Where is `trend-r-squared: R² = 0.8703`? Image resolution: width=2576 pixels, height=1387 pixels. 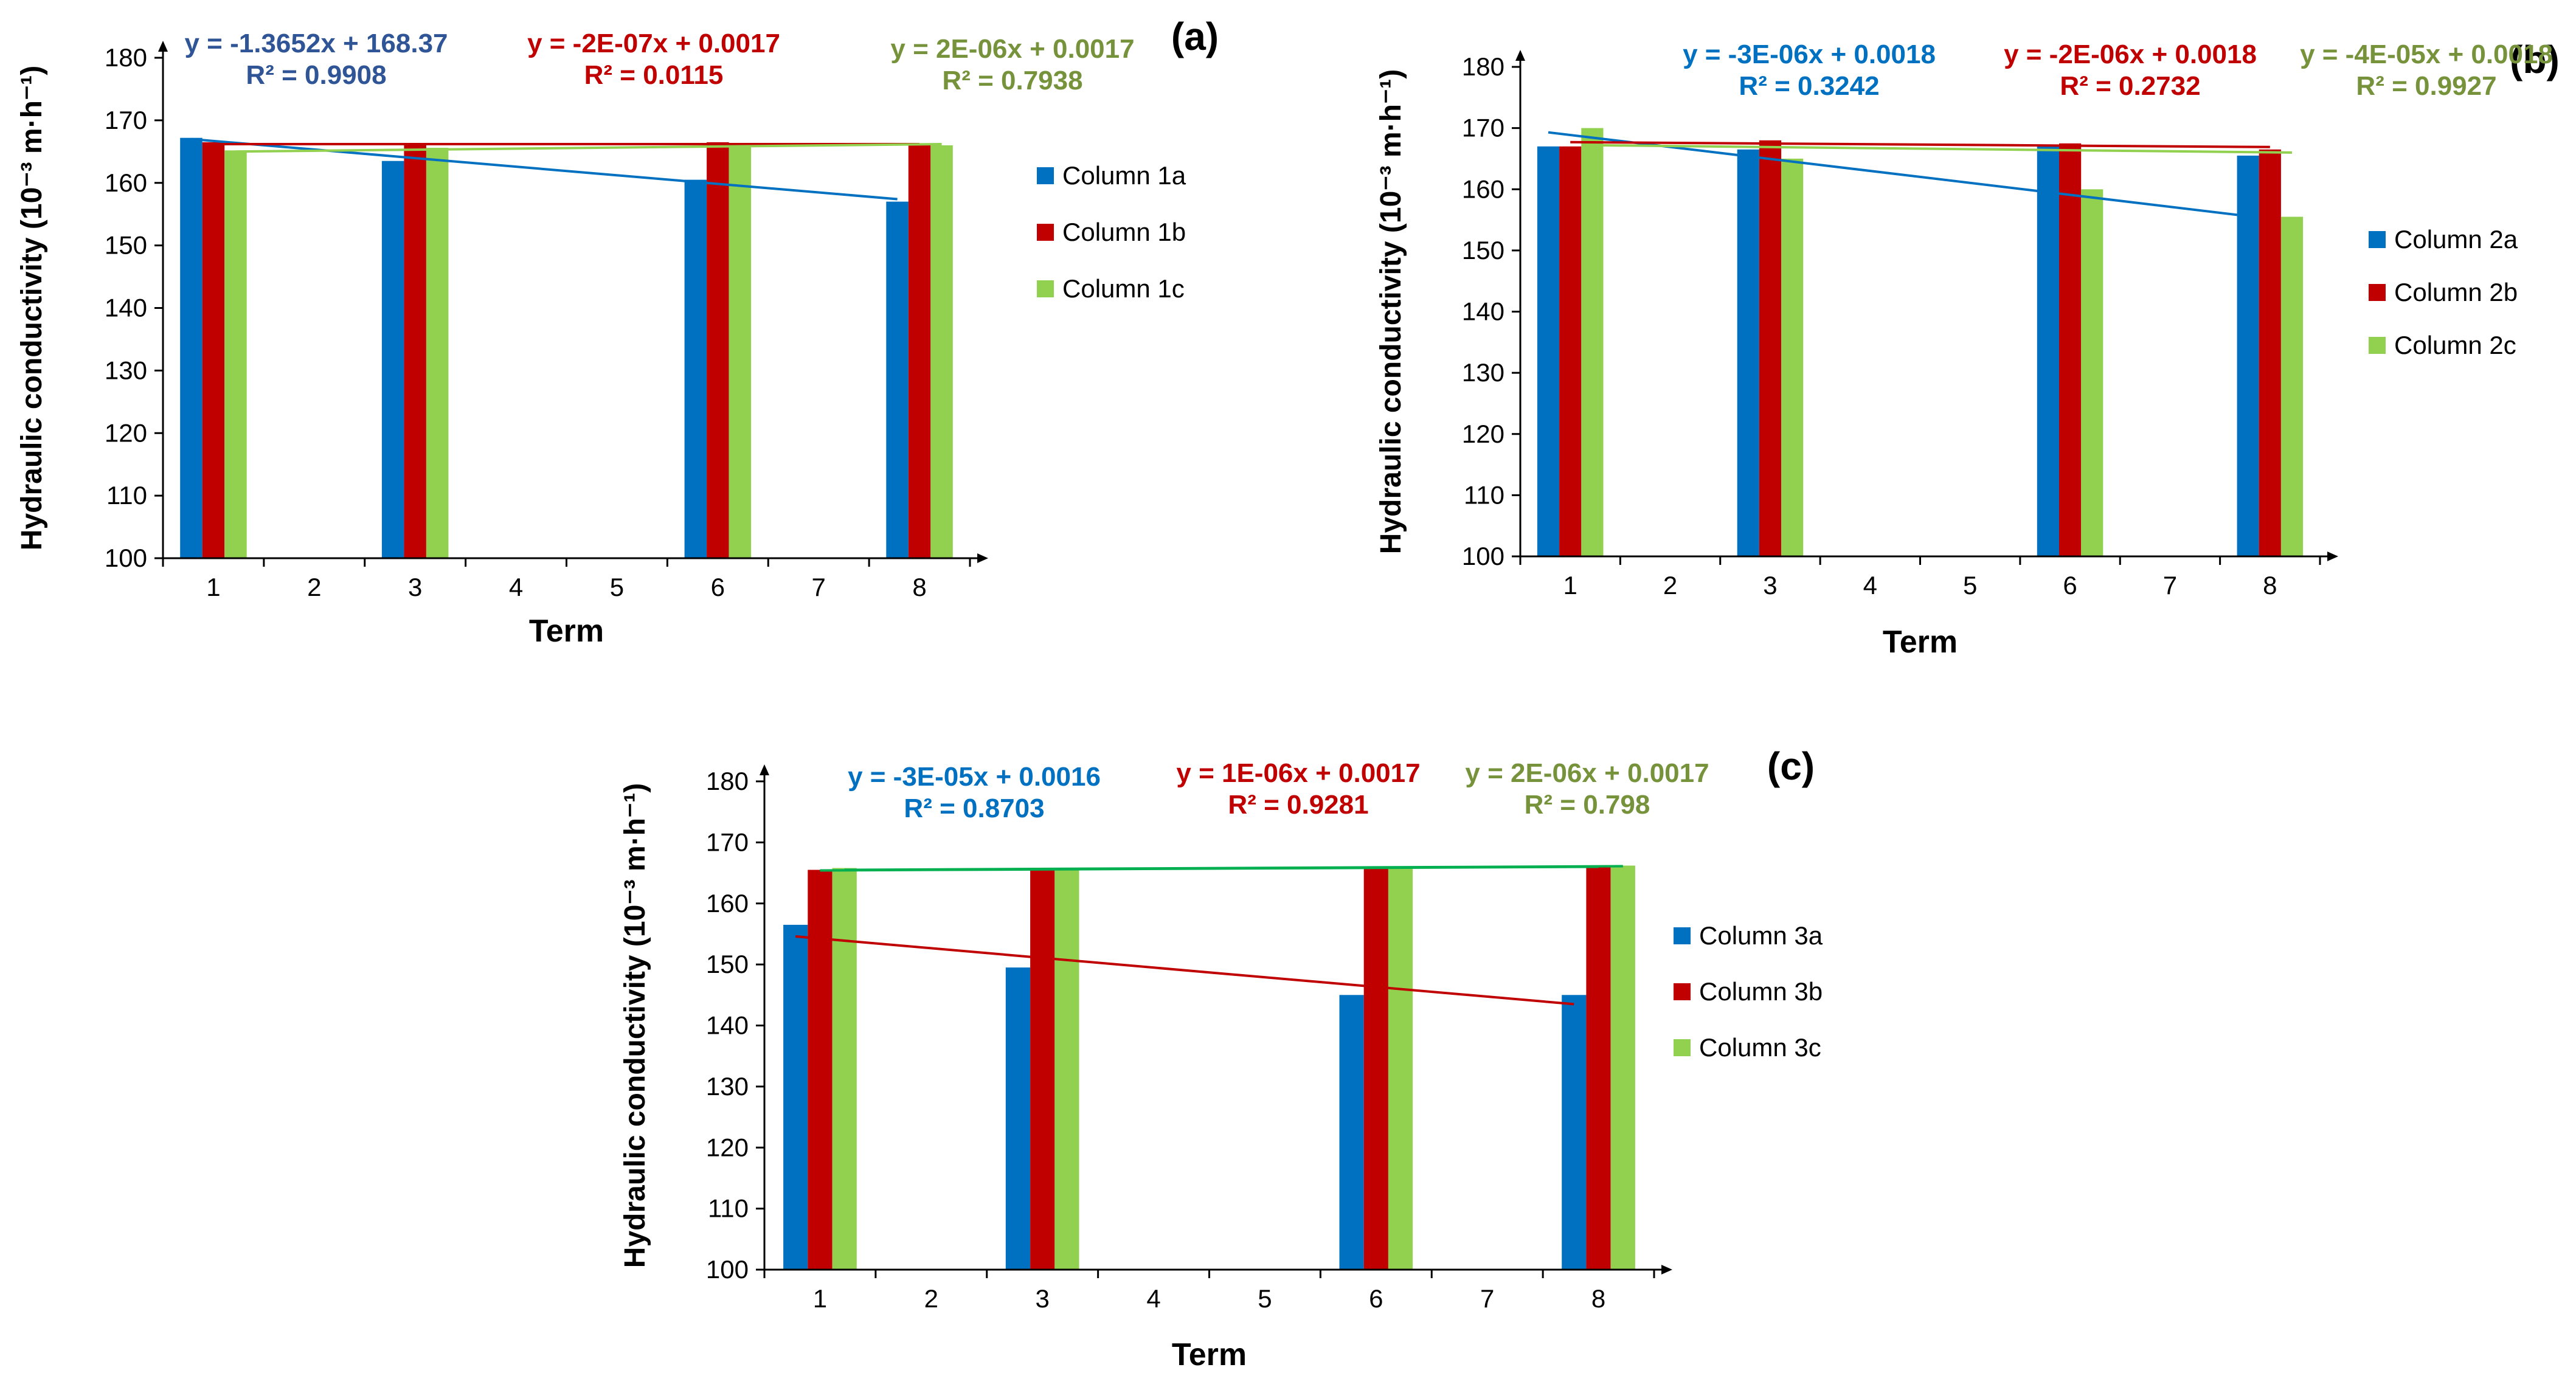 trend-r-squared: R² = 0.8703 is located at coordinates (974, 808).